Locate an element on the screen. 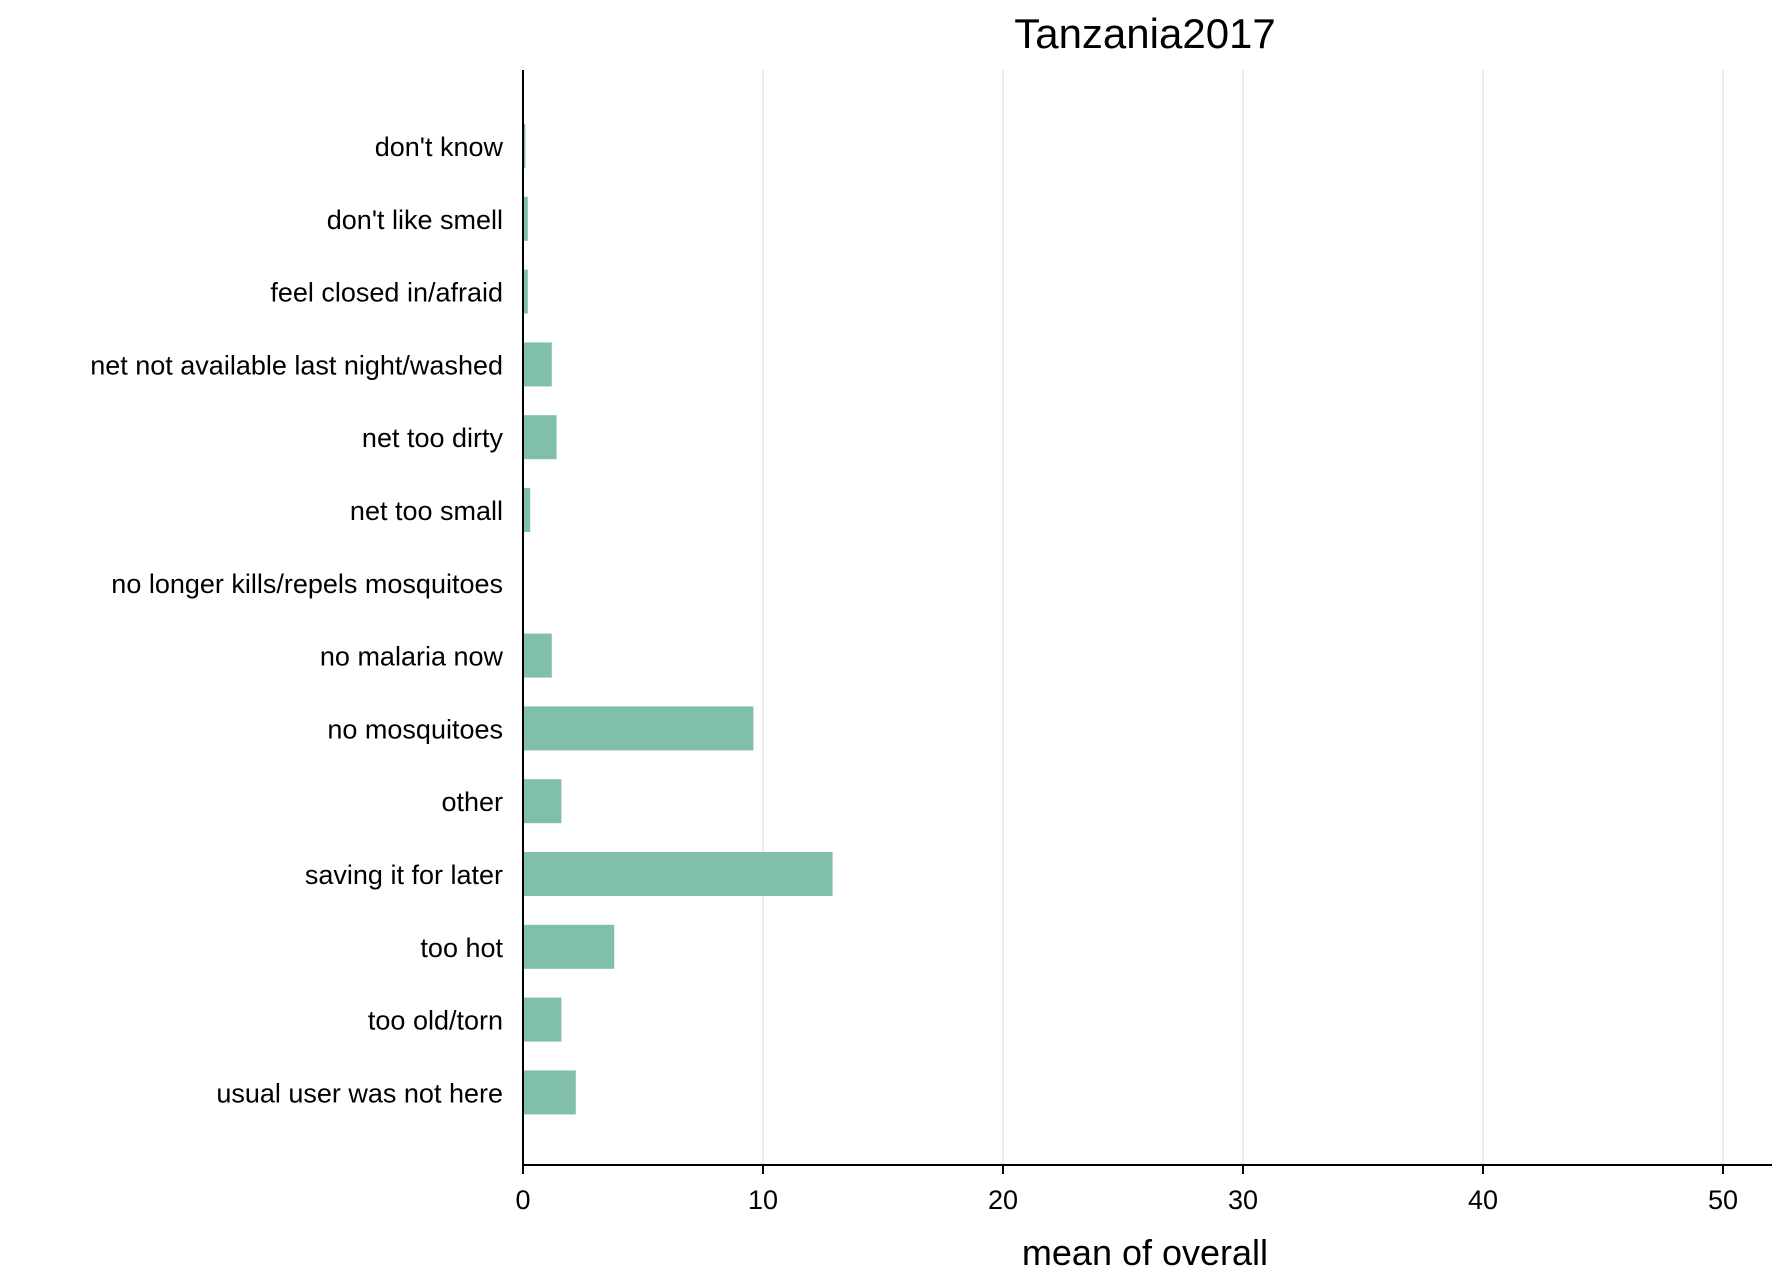  x-tick-label: 20 is located at coordinates (1003, 1200).